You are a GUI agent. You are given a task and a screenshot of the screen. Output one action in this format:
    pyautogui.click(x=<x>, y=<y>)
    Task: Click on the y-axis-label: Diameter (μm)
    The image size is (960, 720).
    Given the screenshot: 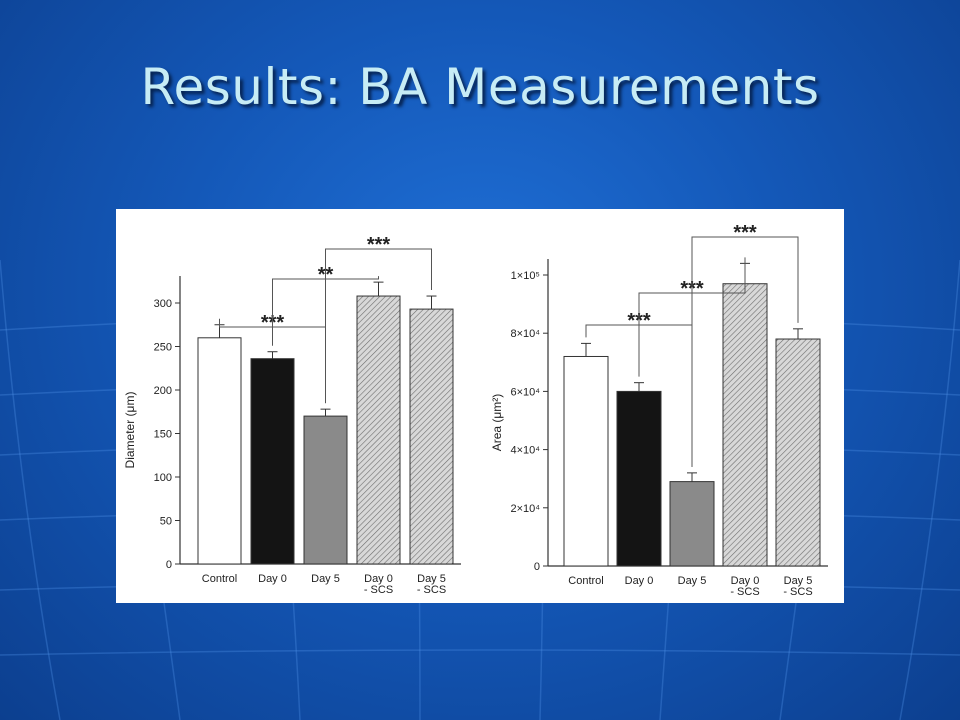 What is the action you would take?
    pyautogui.click(x=130, y=430)
    